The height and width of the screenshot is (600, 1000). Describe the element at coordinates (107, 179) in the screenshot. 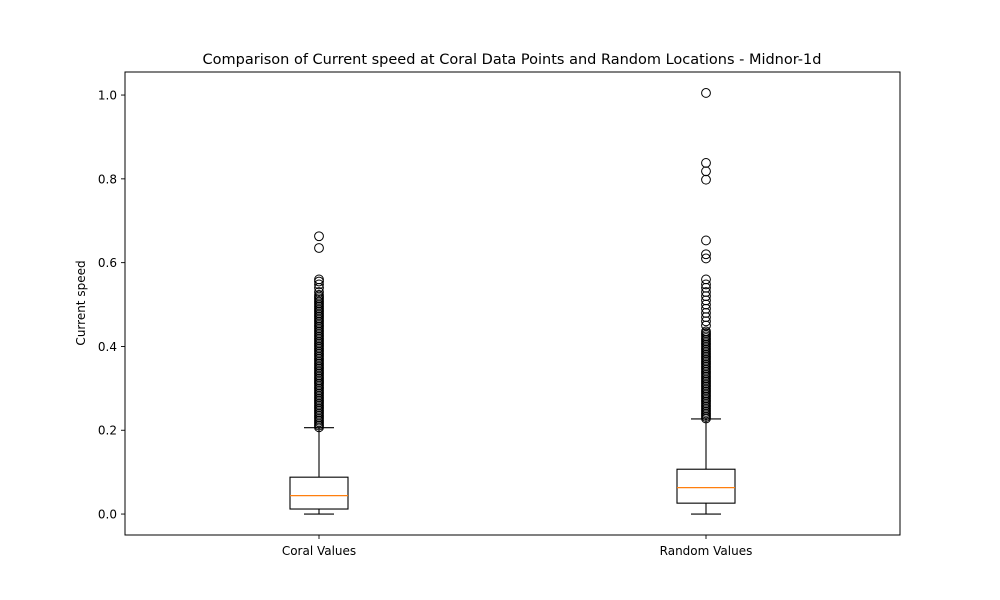

I see `y-tick-label: 0.8` at that location.